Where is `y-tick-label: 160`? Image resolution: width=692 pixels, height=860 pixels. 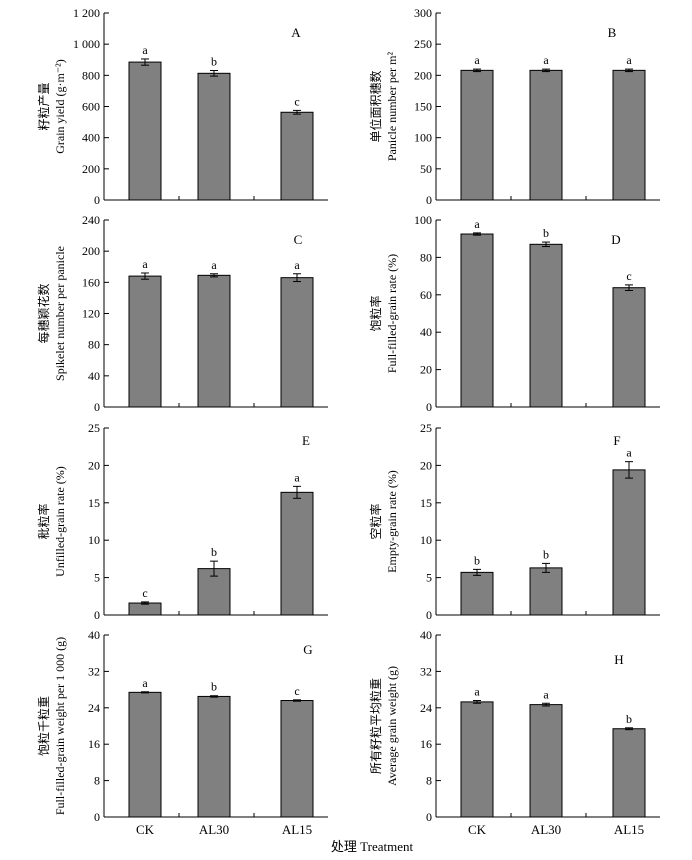 y-tick-label: 160 is located at coordinates (91, 282).